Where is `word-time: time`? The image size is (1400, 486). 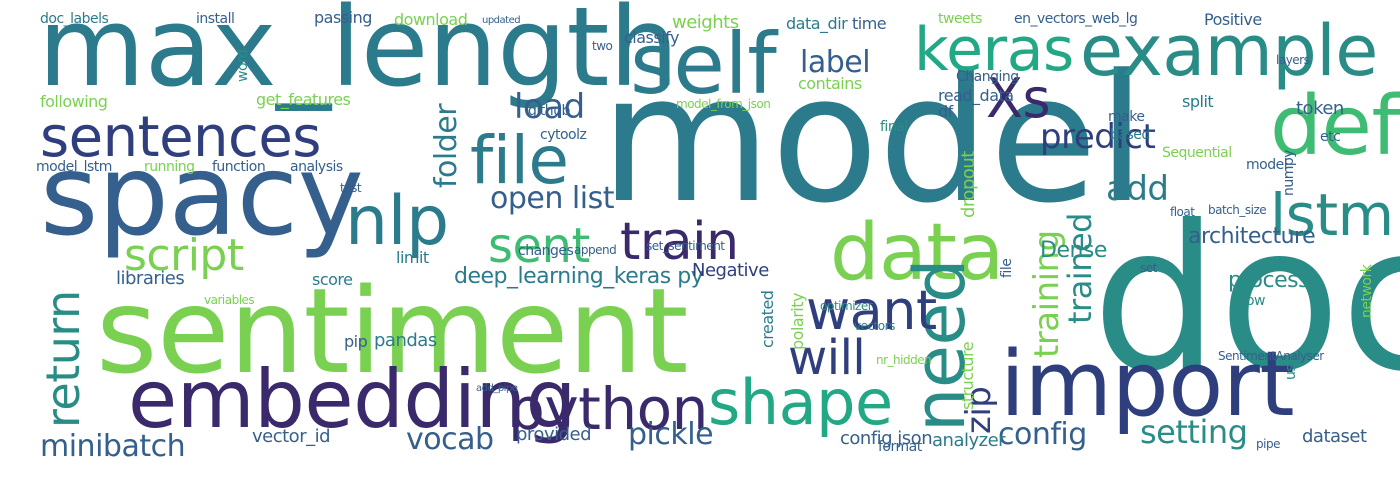
word-time: time is located at coordinates (869, 23).